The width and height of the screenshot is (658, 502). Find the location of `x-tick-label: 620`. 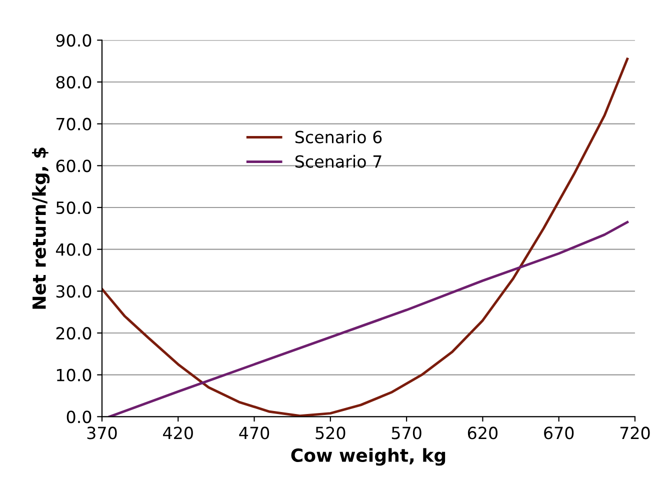

x-tick-label: 620 is located at coordinates (483, 433).